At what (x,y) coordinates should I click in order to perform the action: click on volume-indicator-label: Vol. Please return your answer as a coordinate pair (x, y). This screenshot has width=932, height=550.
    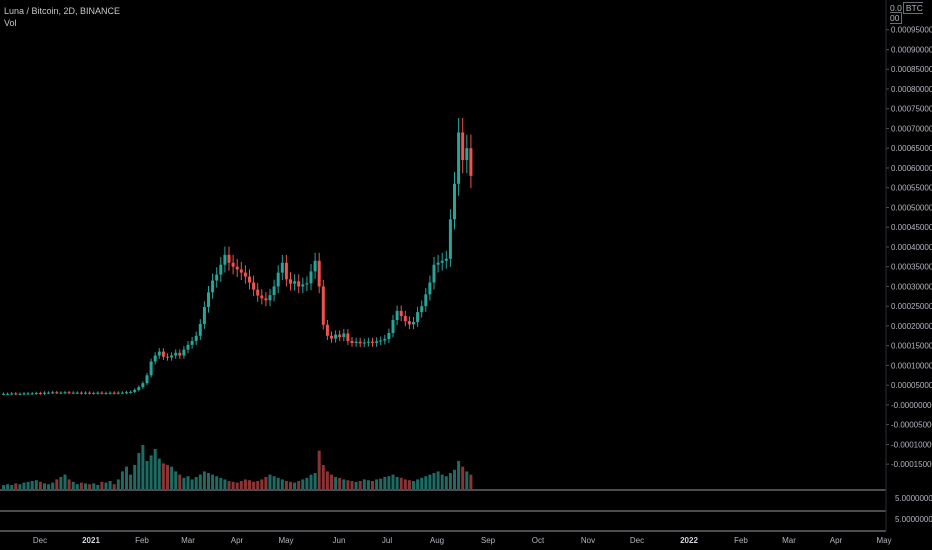
    Looking at the image, I should click on (10, 23).